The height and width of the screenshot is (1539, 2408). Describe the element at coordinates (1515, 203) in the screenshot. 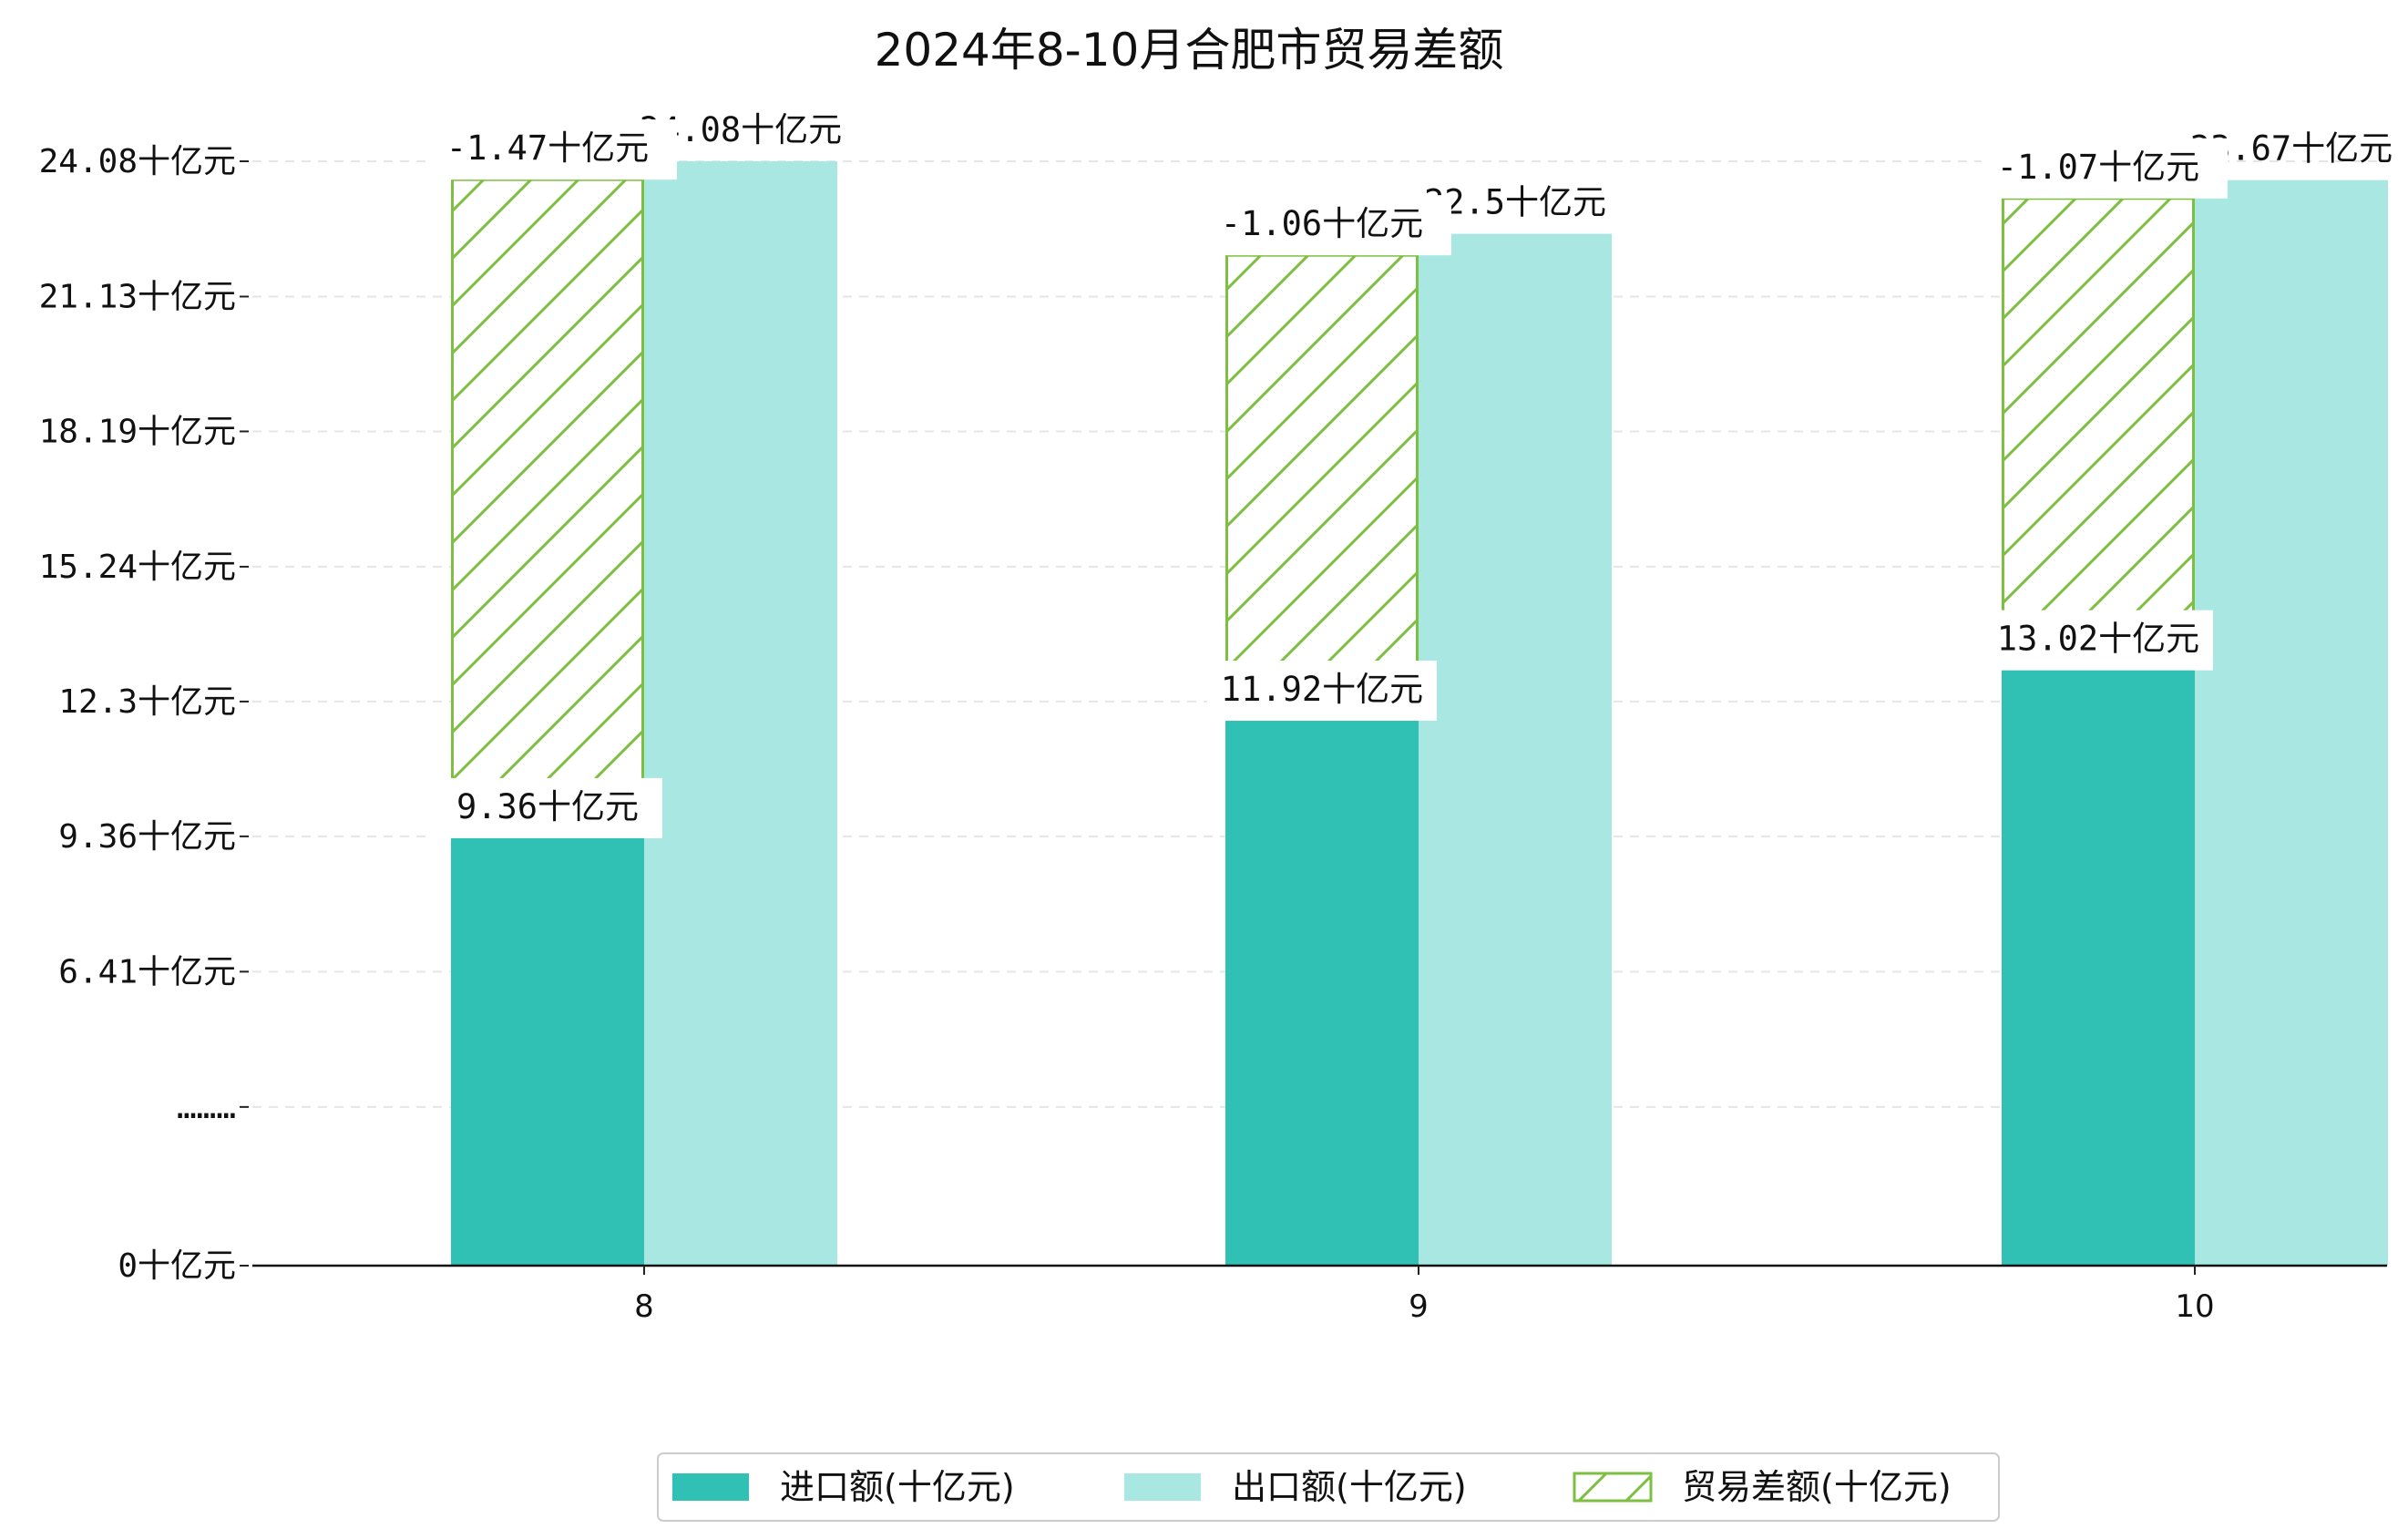

I see `export-value-label: 22.5十亿元` at that location.